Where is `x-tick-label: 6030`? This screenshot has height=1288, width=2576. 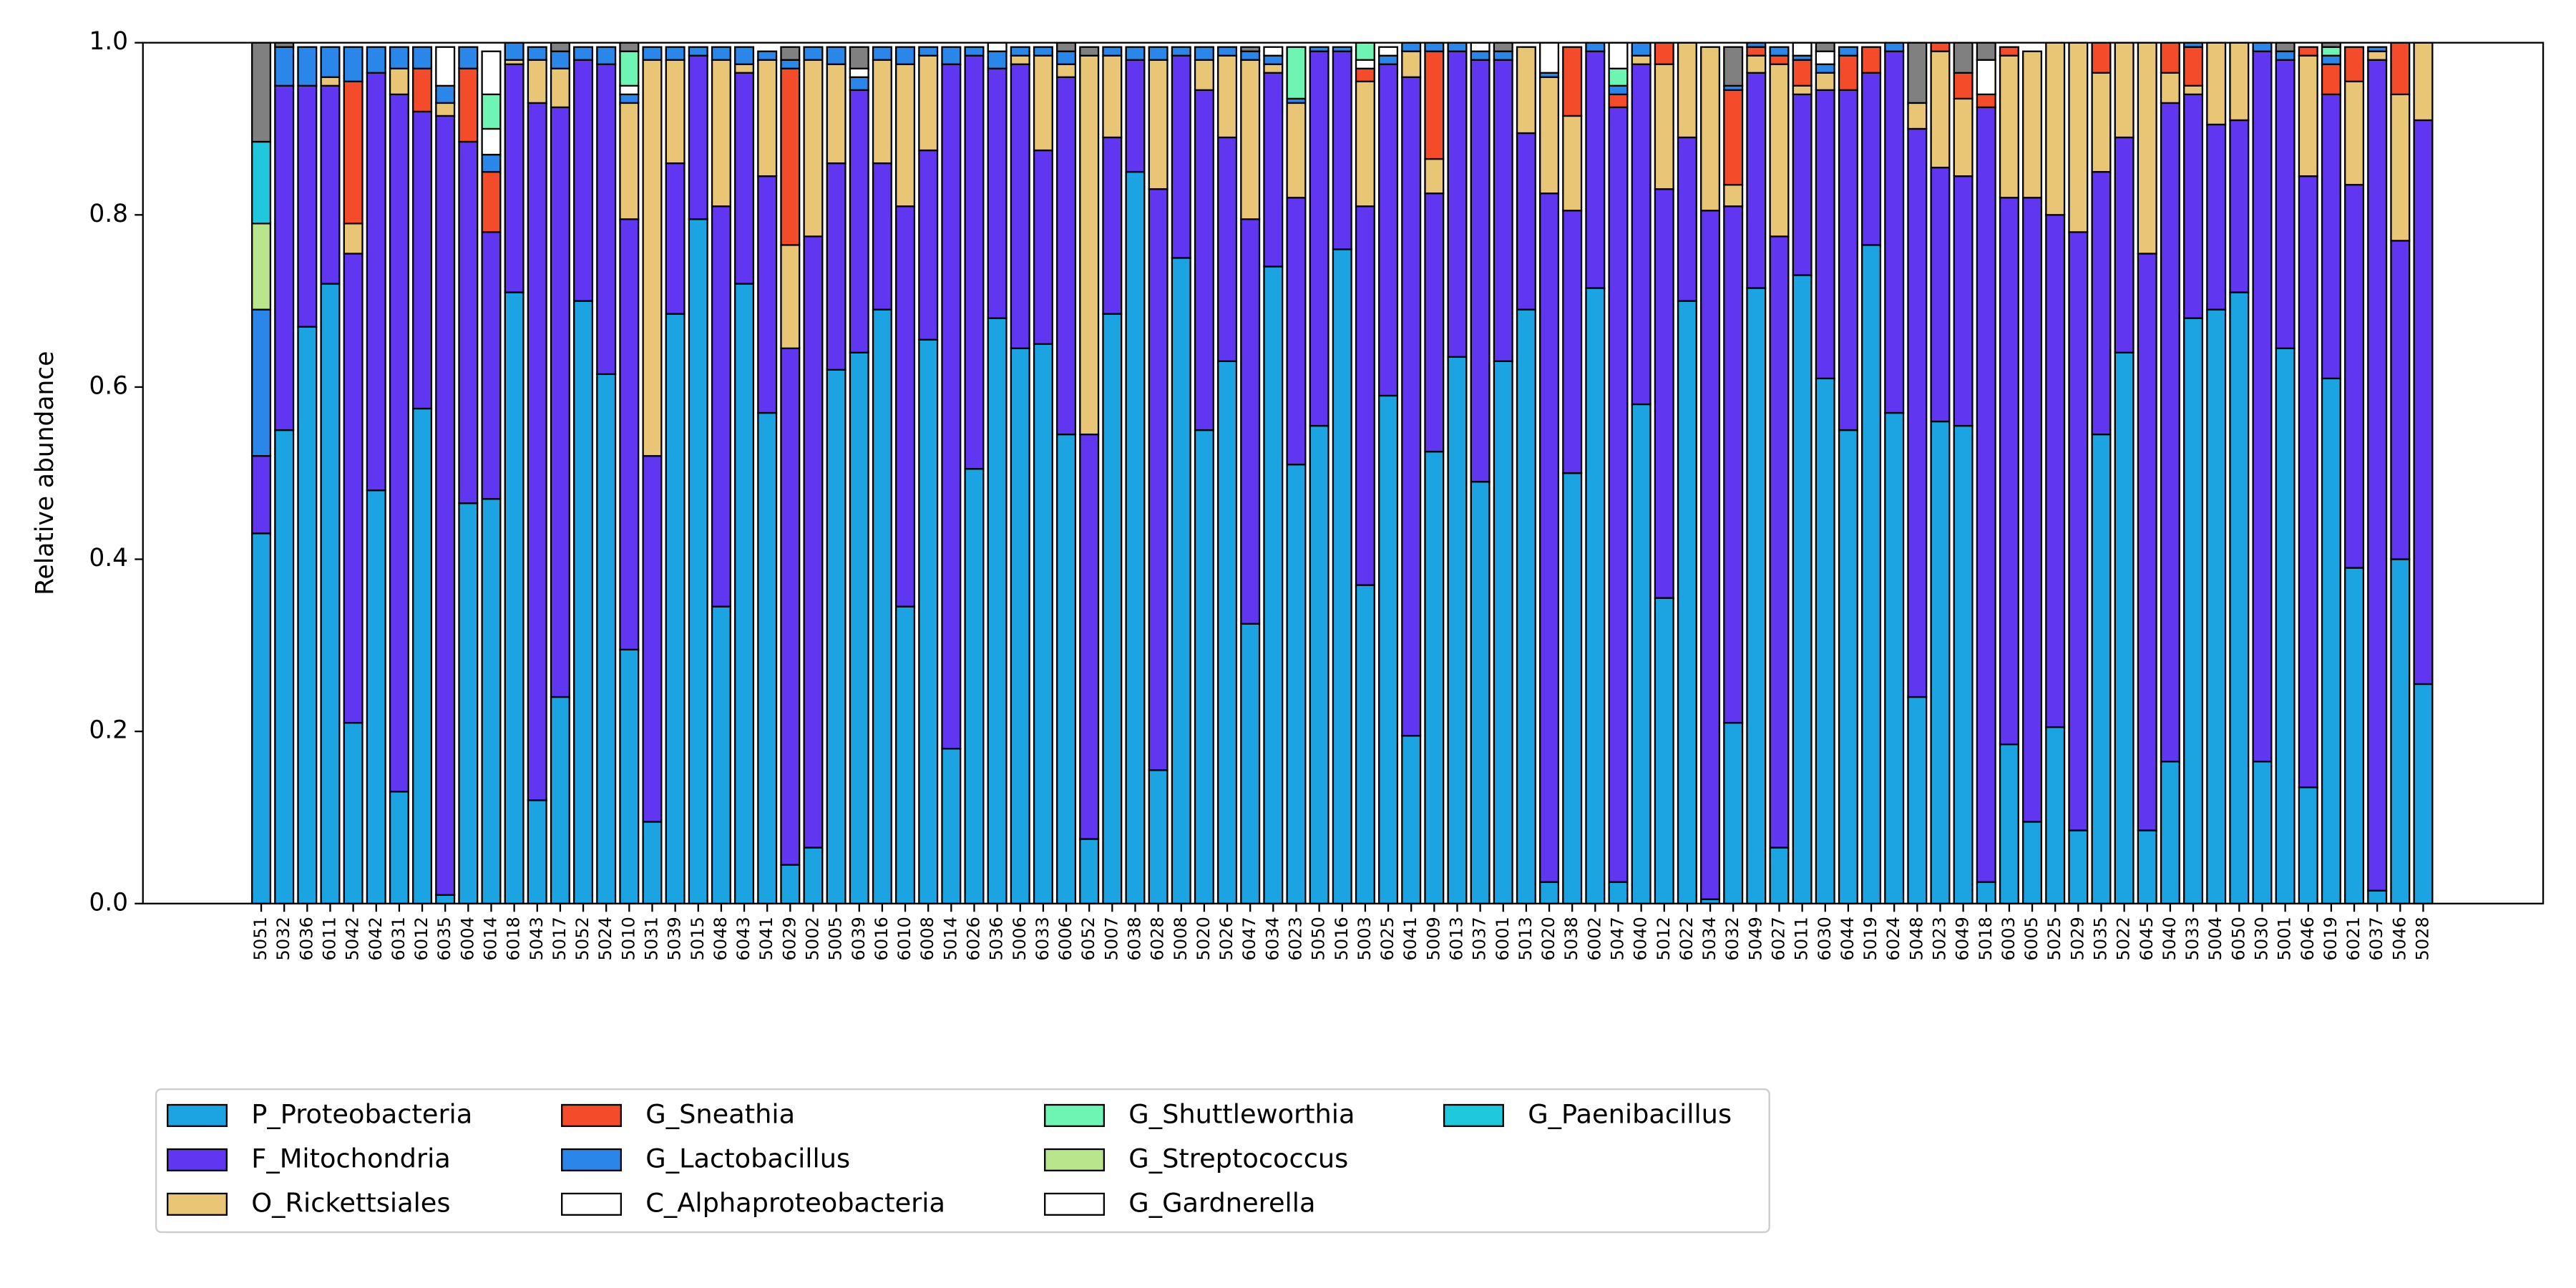
x-tick-label: 6030 is located at coordinates (1825, 938).